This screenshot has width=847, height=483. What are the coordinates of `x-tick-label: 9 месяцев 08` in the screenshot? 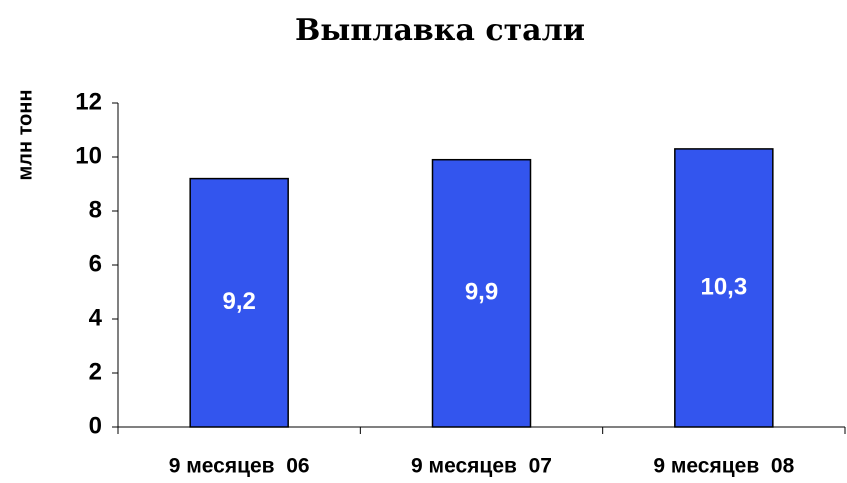 It's located at (723, 466).